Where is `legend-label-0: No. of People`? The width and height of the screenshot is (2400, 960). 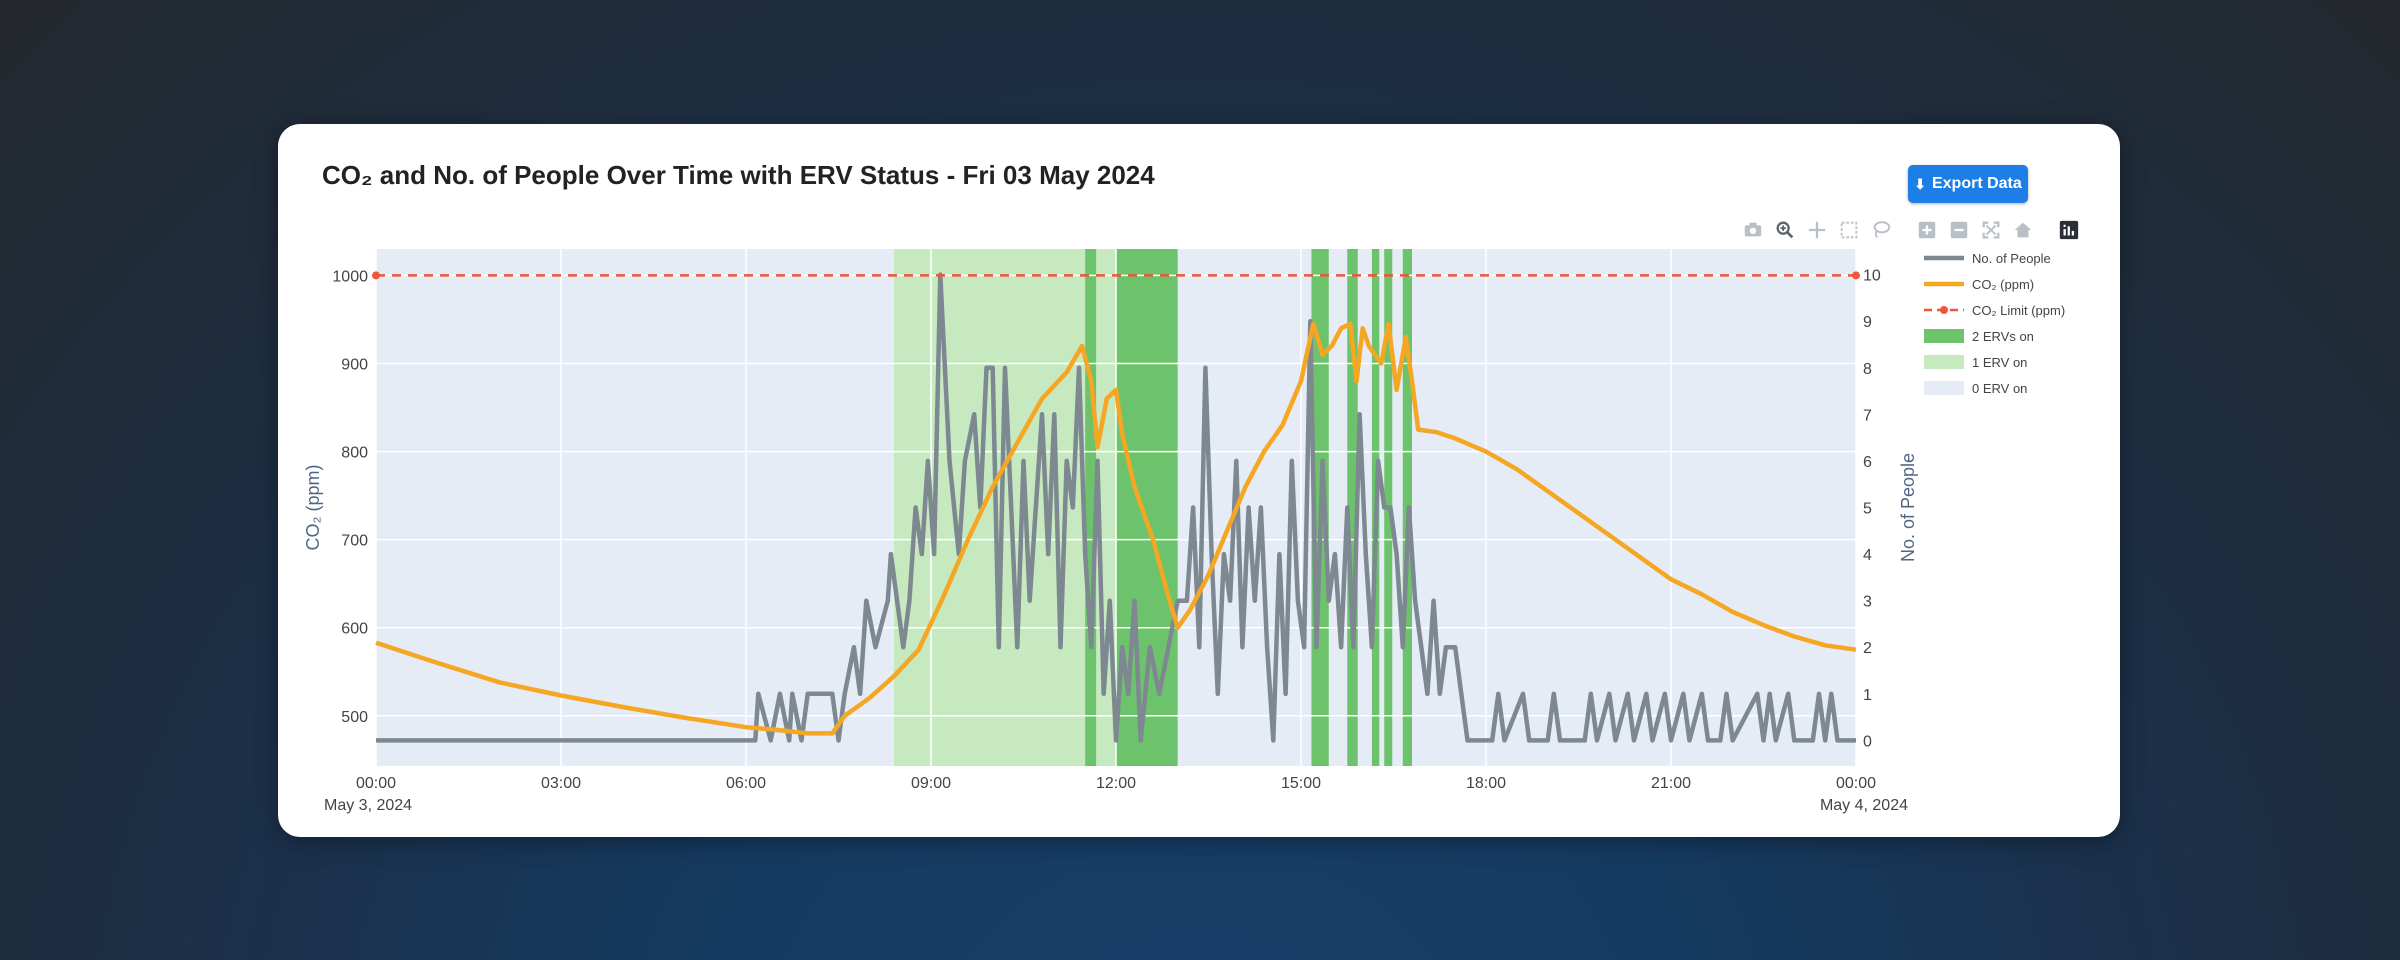 legend-label-0: No. of People is located at coordinates (2011, 258).